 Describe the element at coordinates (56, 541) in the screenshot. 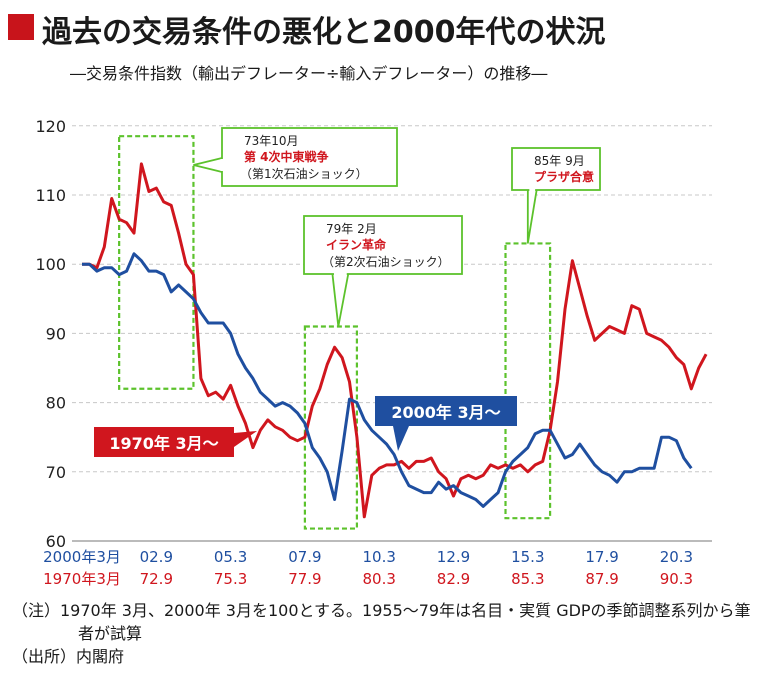

I see `y-tick-label: 60` at that location.